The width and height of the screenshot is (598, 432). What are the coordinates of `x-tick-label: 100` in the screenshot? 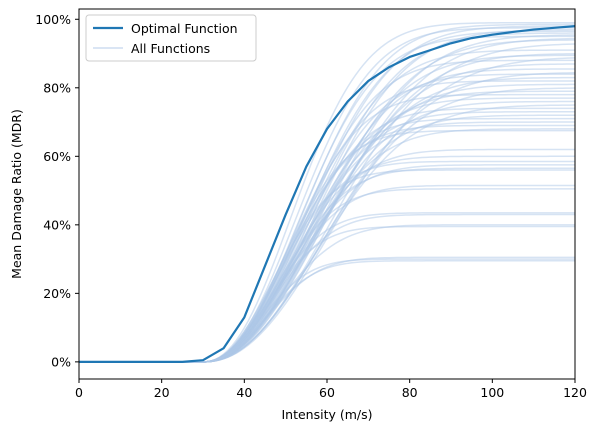 It's located at (492, 392).